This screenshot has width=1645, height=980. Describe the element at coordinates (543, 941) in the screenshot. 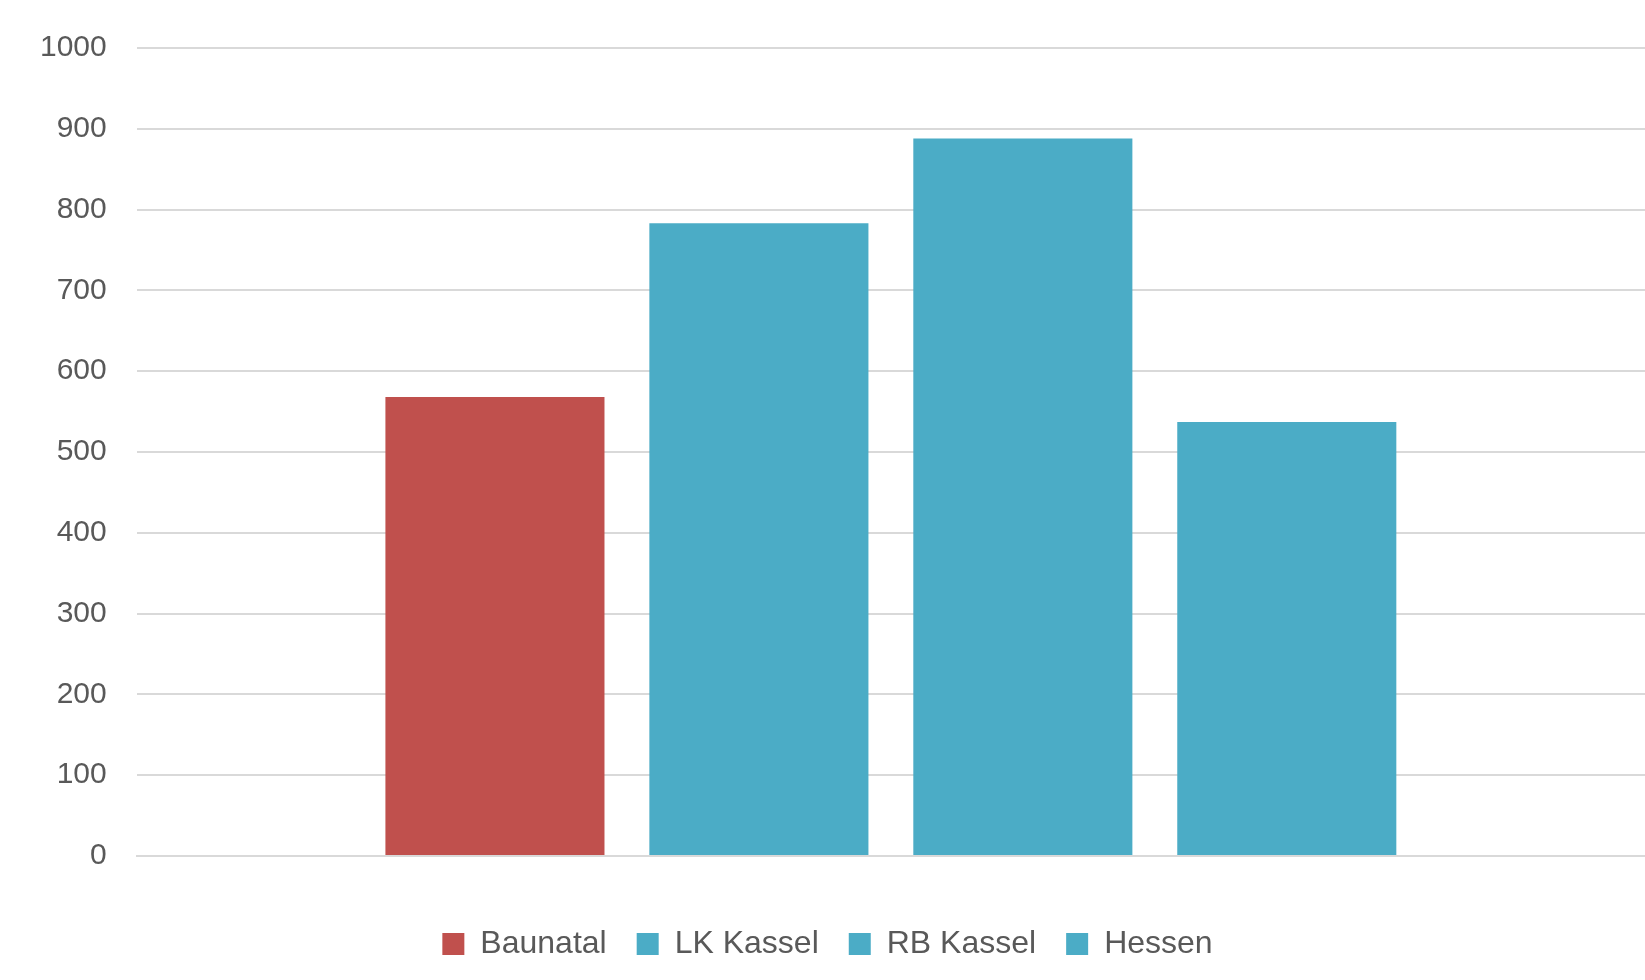

I see `legend-label: Baunatal` at that location.